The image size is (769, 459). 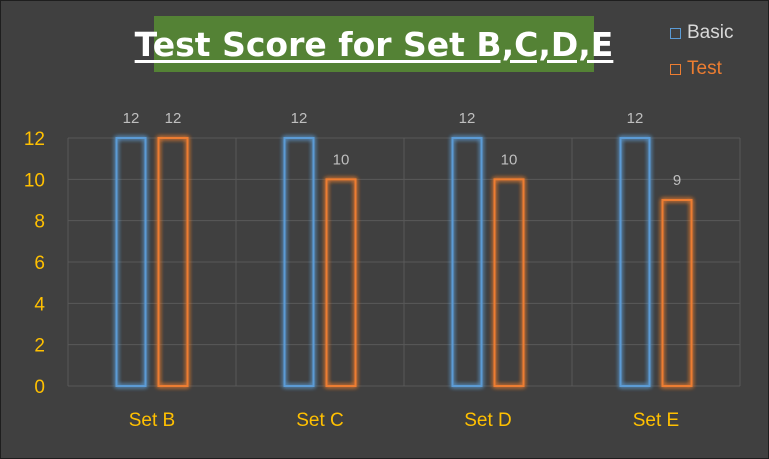 What do you see at coordinates (152, 420) in the screenshot?
I see `x-tick-label: Set B` at bounding box center [152, 420].